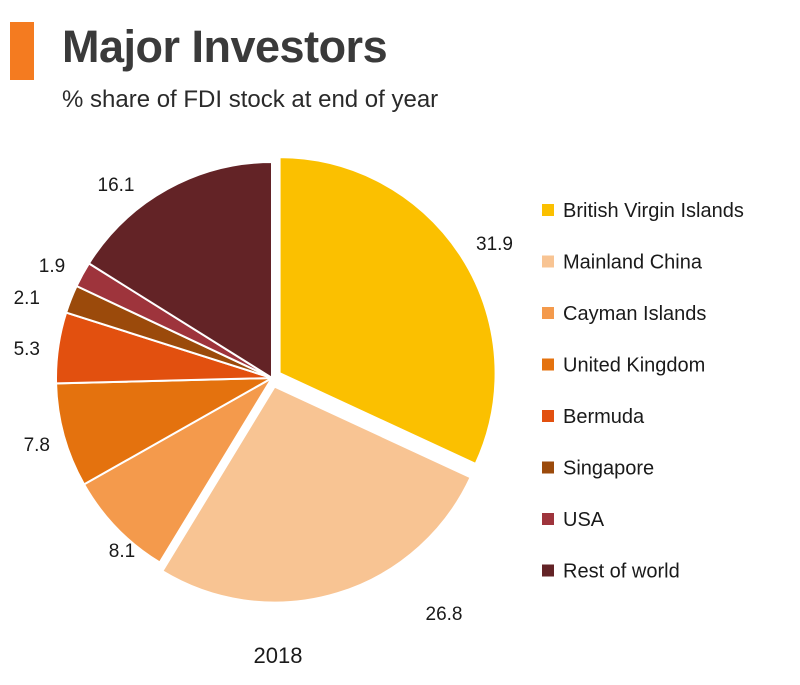 The image size is (800, 685). What do you see at coordinates (122, 551) in the screenshot?
I see `value-label-cayman-islands: 8.1` at bounding box center [122, 551].